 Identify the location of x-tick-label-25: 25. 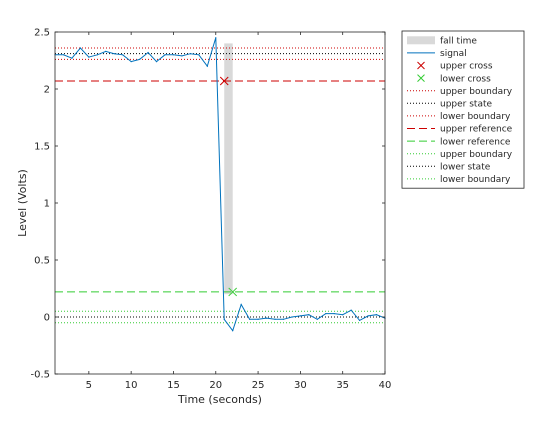
(258, 385).